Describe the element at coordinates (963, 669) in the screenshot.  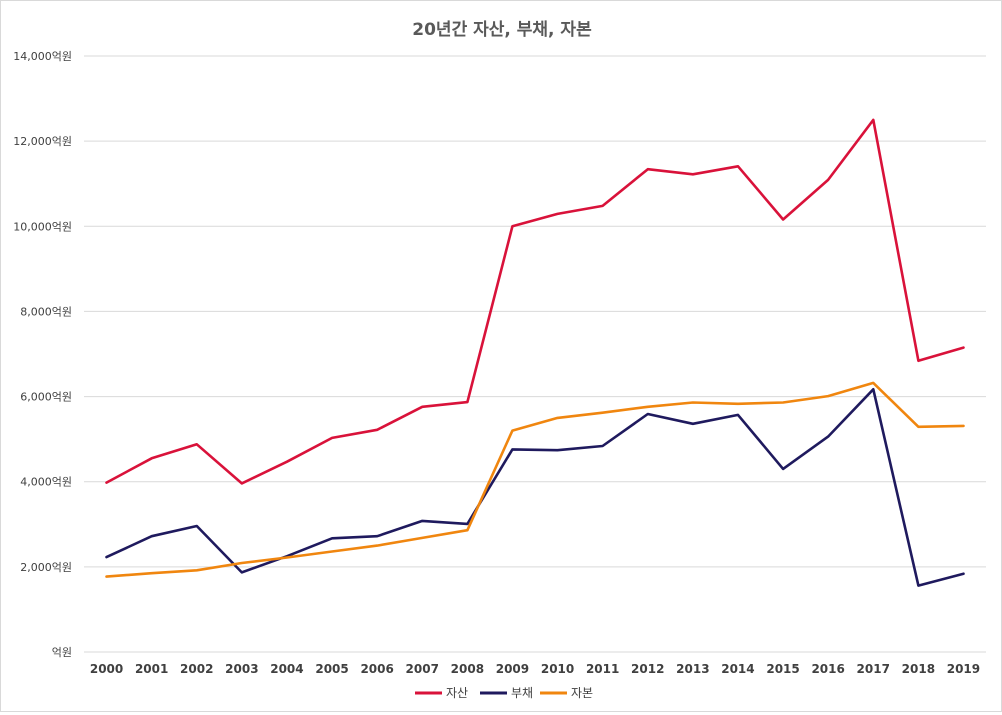
I see `x-tick-label: 2019` at that location.